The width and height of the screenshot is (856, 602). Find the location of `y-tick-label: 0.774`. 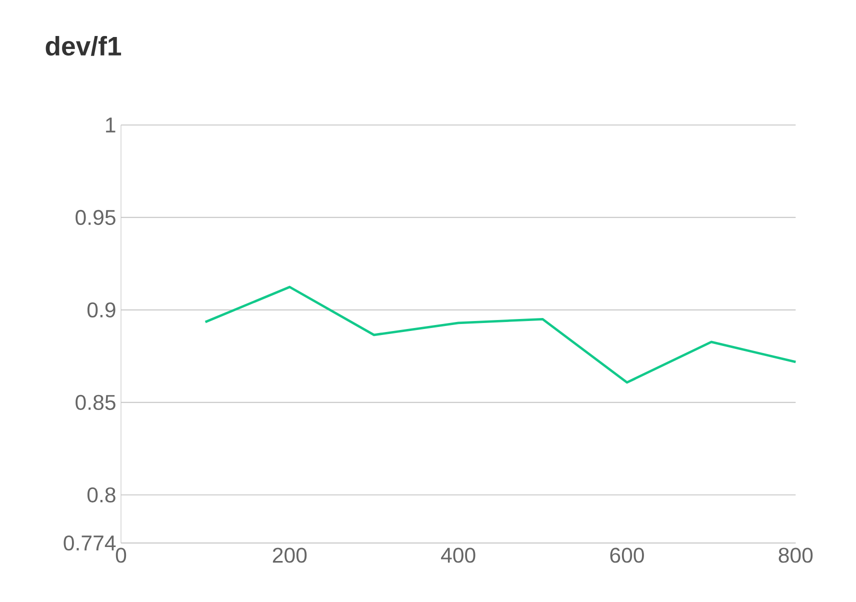

y-tick-label: 0.774 is located at coordinates (90, 543).